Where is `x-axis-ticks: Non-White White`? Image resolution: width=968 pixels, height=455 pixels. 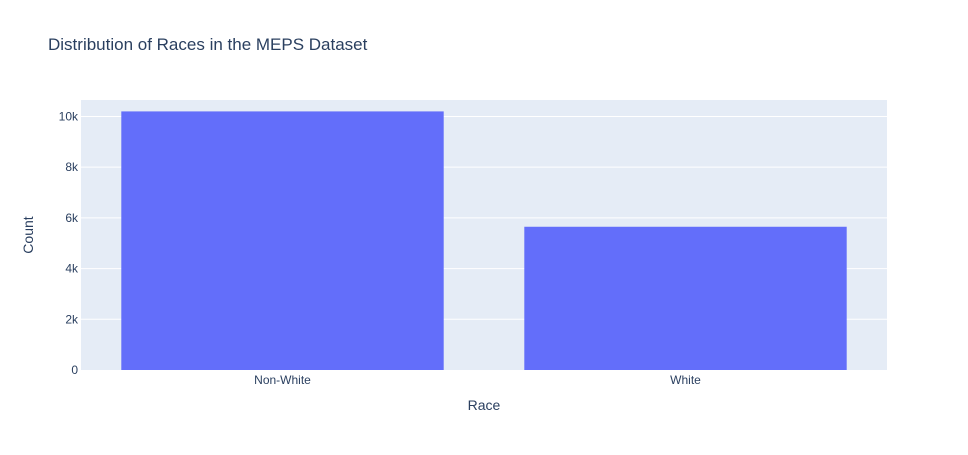 x-axis-ticks: Non-White White is located at coordinates (477, 380).